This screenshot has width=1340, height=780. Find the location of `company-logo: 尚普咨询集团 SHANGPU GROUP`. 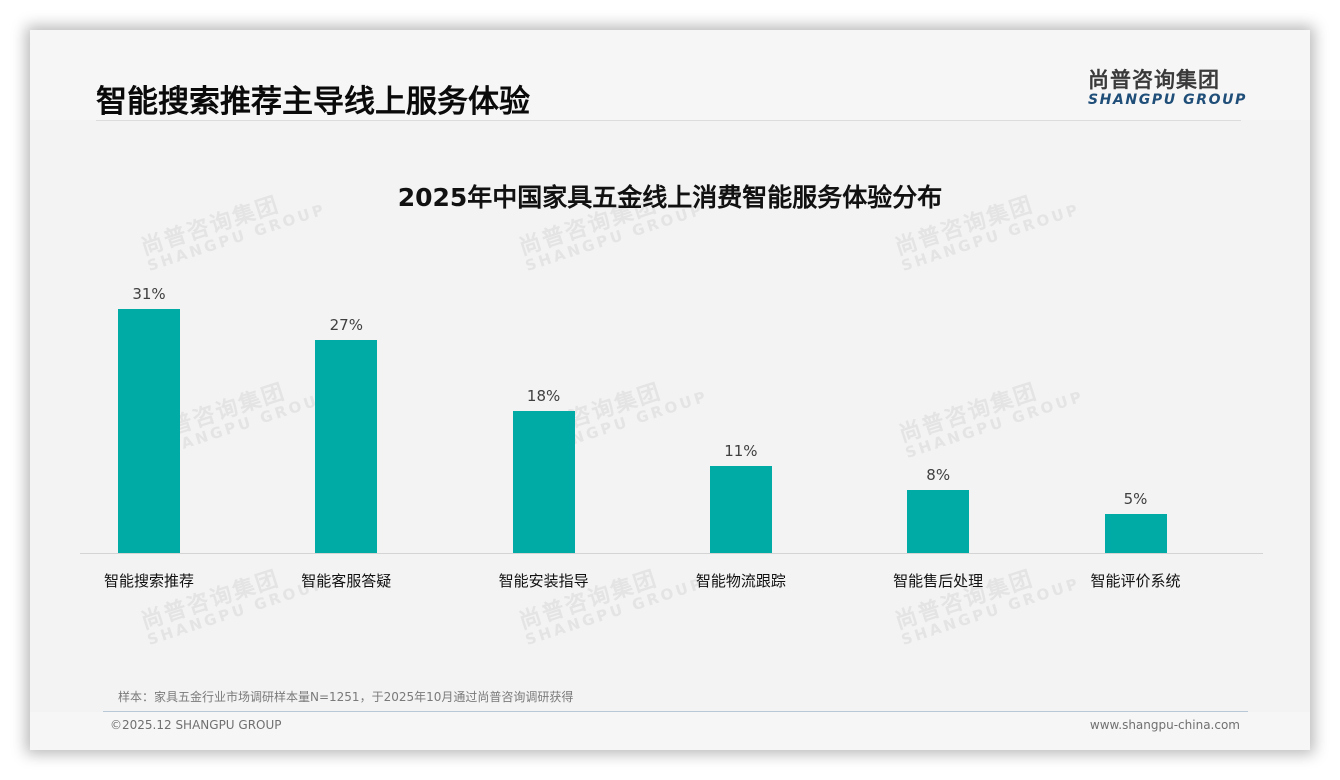

company-logo: 尚普咨询集团 SHANGPU GROUP is located at coordinates (1168, 86).